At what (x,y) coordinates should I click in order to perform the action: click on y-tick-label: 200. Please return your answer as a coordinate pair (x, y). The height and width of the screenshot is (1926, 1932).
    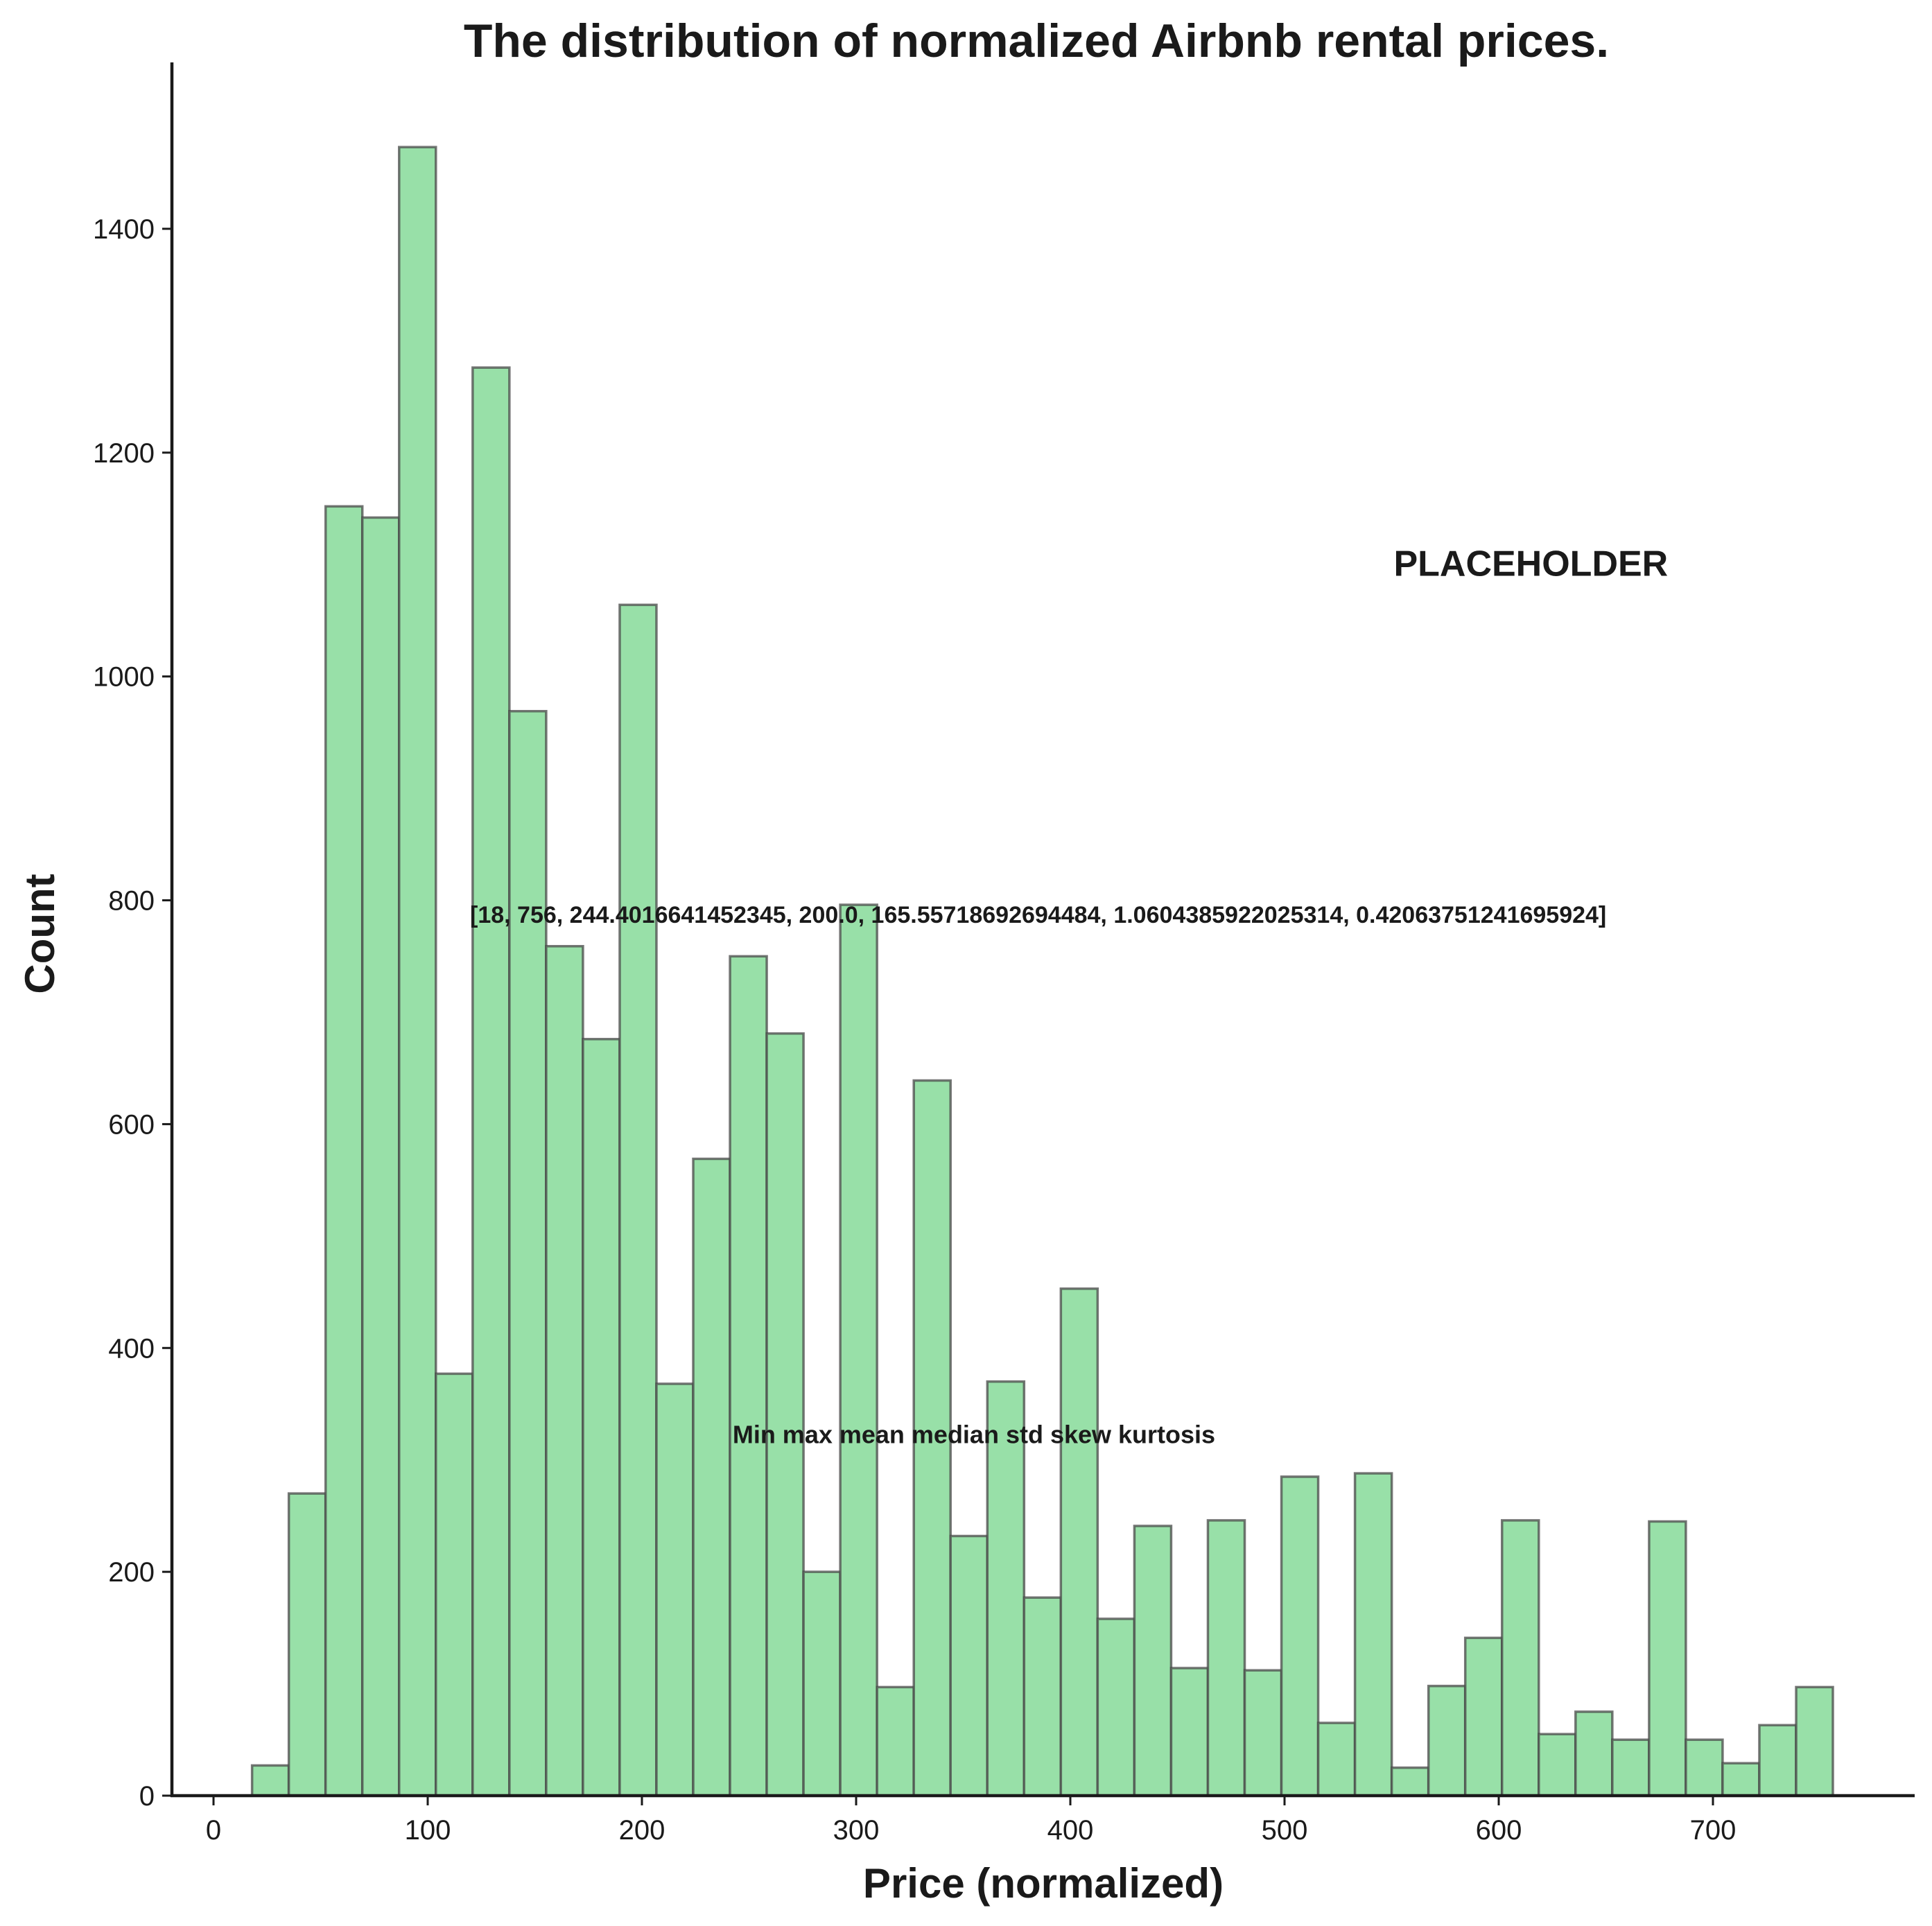
    Looking at the image, I should click on (131, 1573).